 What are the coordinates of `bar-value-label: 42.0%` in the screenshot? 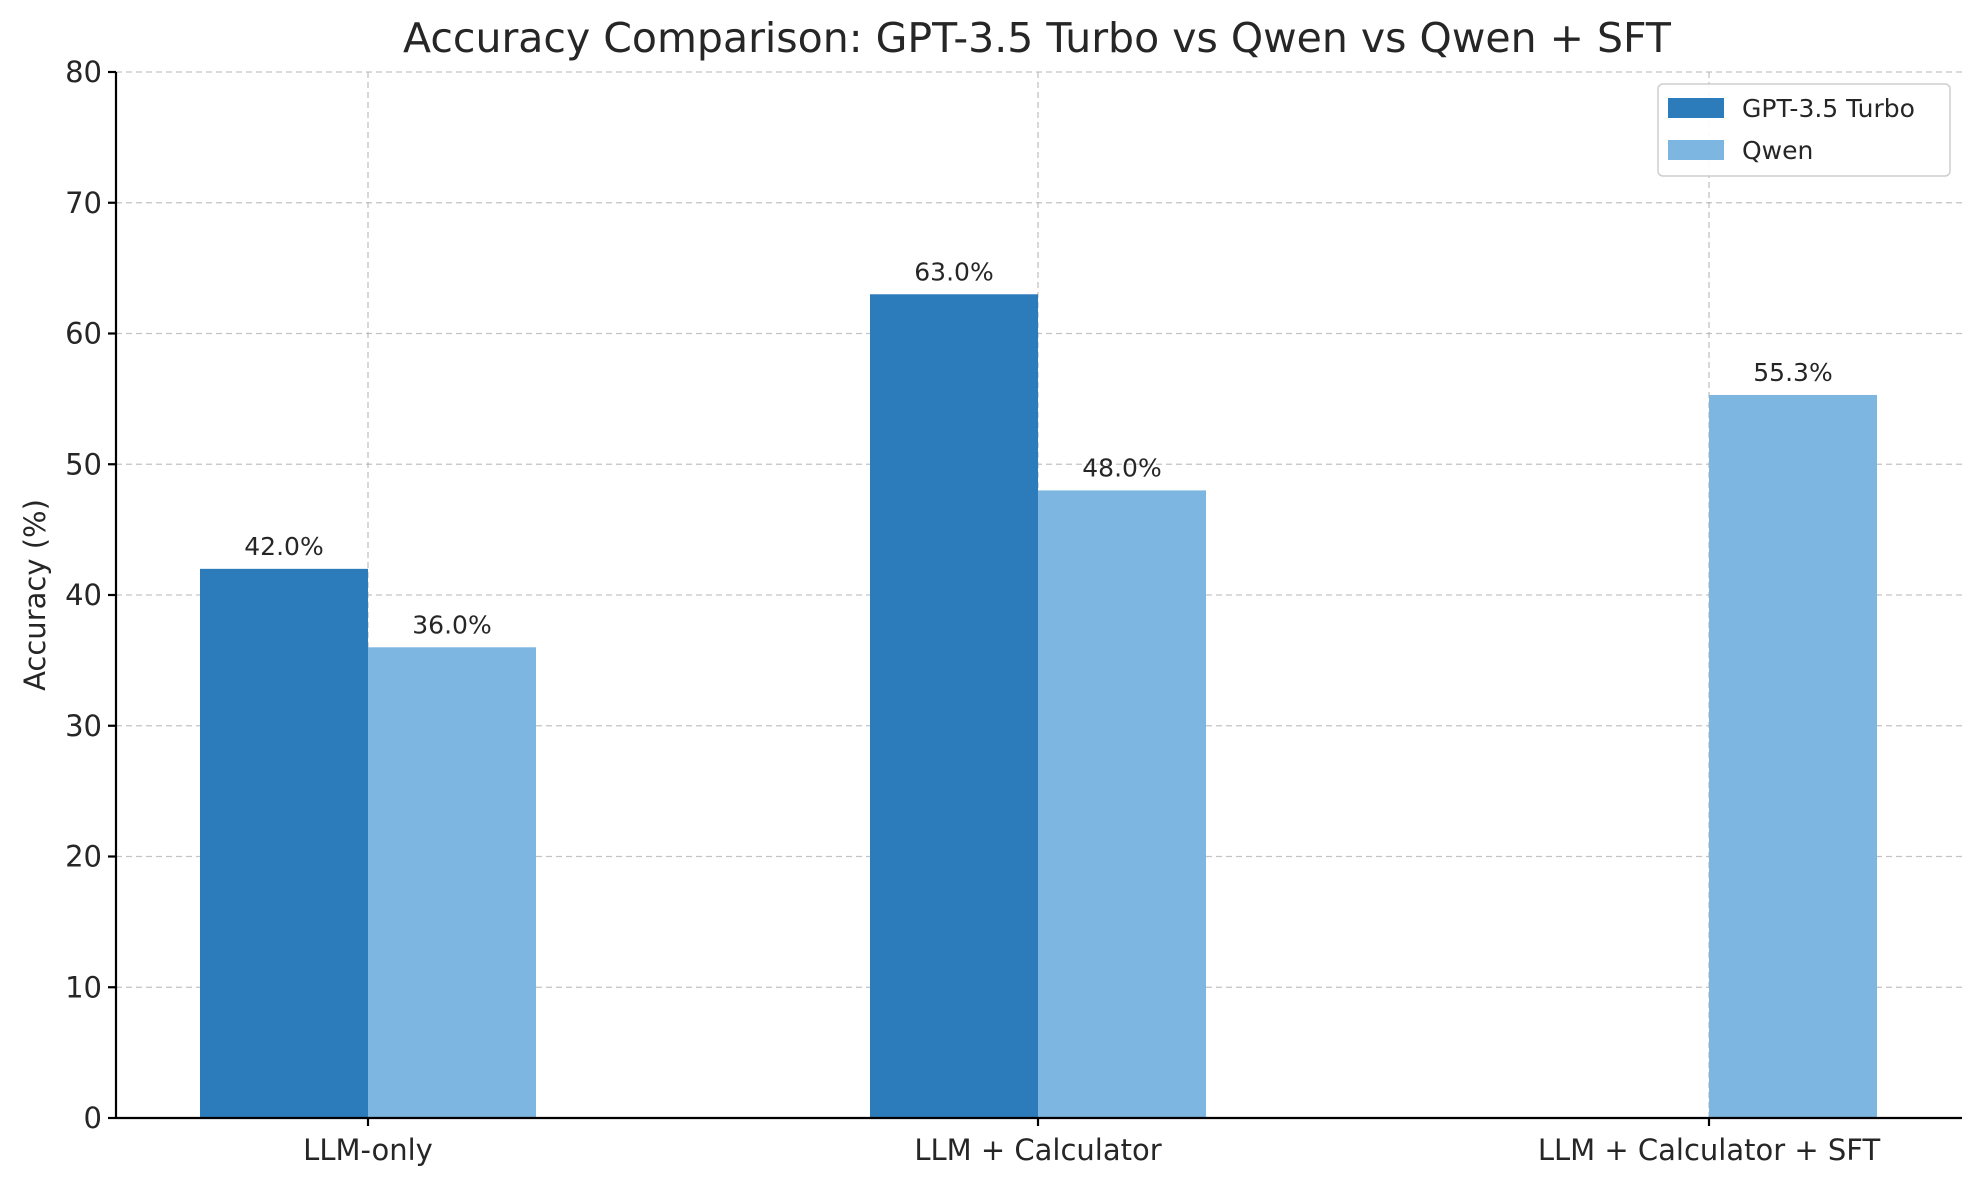 It's located at (283, 546).